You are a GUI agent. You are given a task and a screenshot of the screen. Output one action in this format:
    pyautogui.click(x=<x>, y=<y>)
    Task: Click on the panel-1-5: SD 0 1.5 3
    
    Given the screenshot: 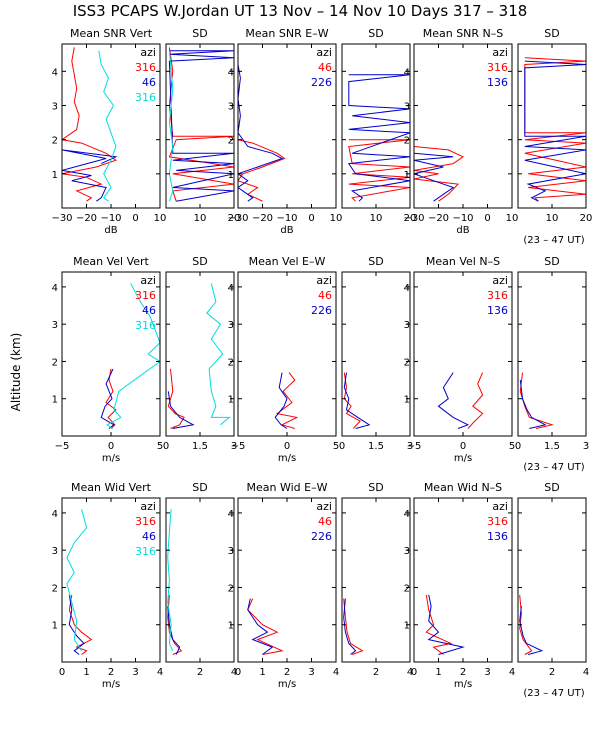 What is the action you would take?
    pyautogui.click(x=552, y=353)
    